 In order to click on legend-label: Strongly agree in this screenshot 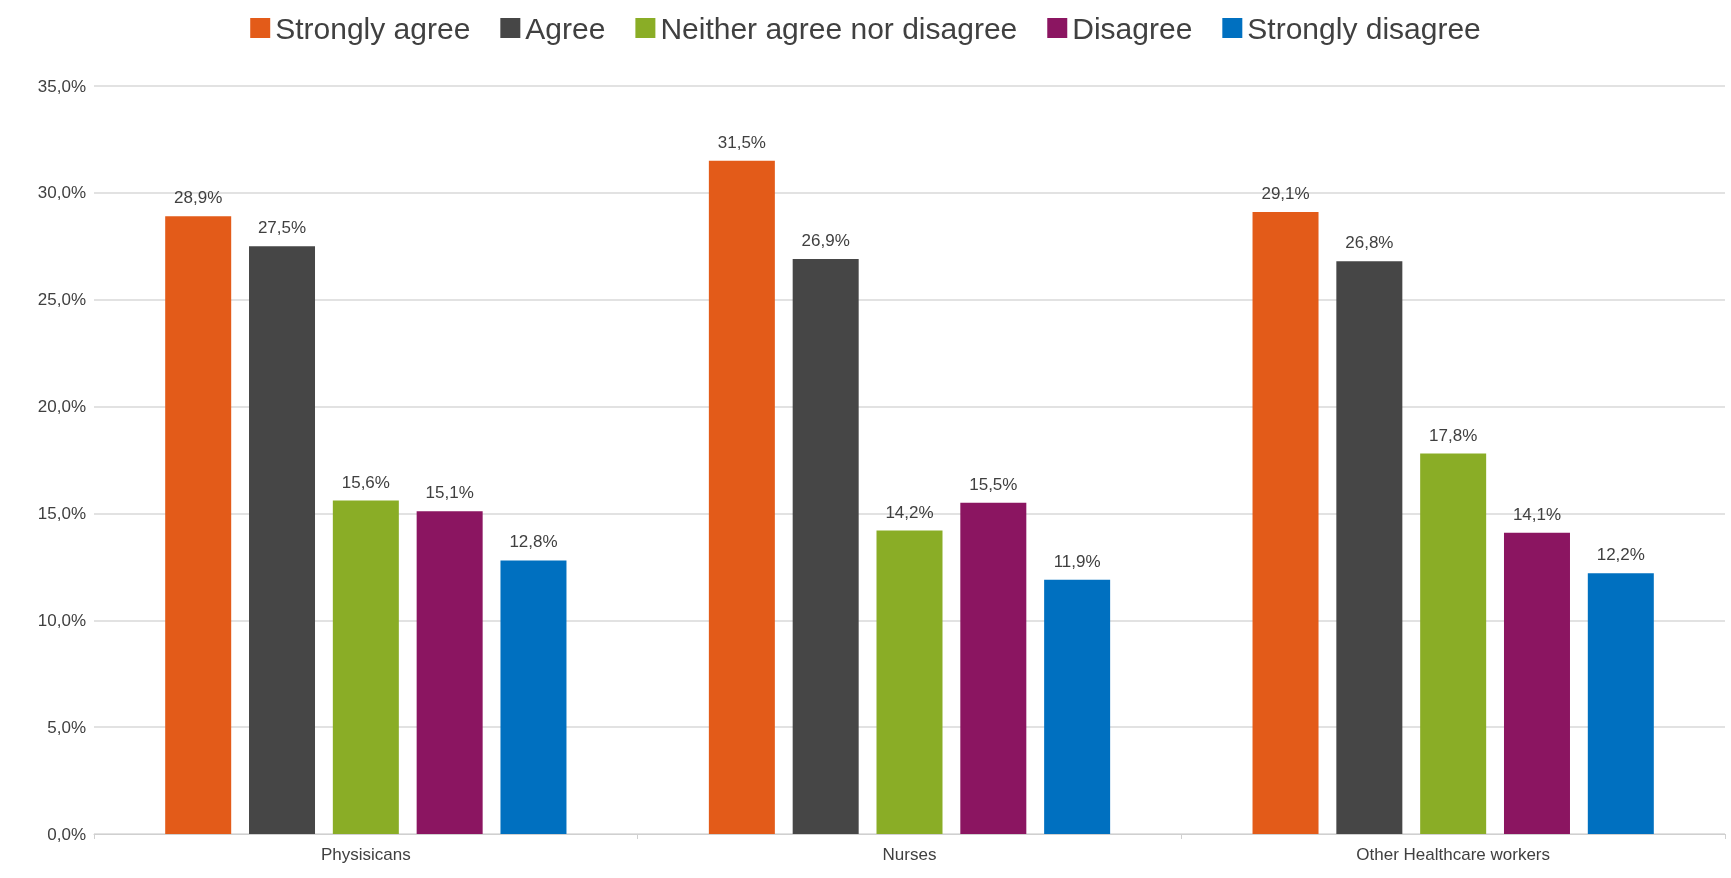, I will do `click(373, 28)`.